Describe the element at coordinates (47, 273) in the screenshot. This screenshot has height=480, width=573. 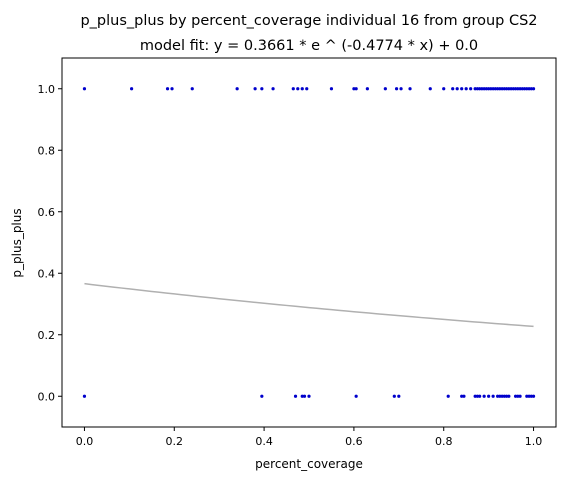
I see `y-tick-label: 0.4` at that location.